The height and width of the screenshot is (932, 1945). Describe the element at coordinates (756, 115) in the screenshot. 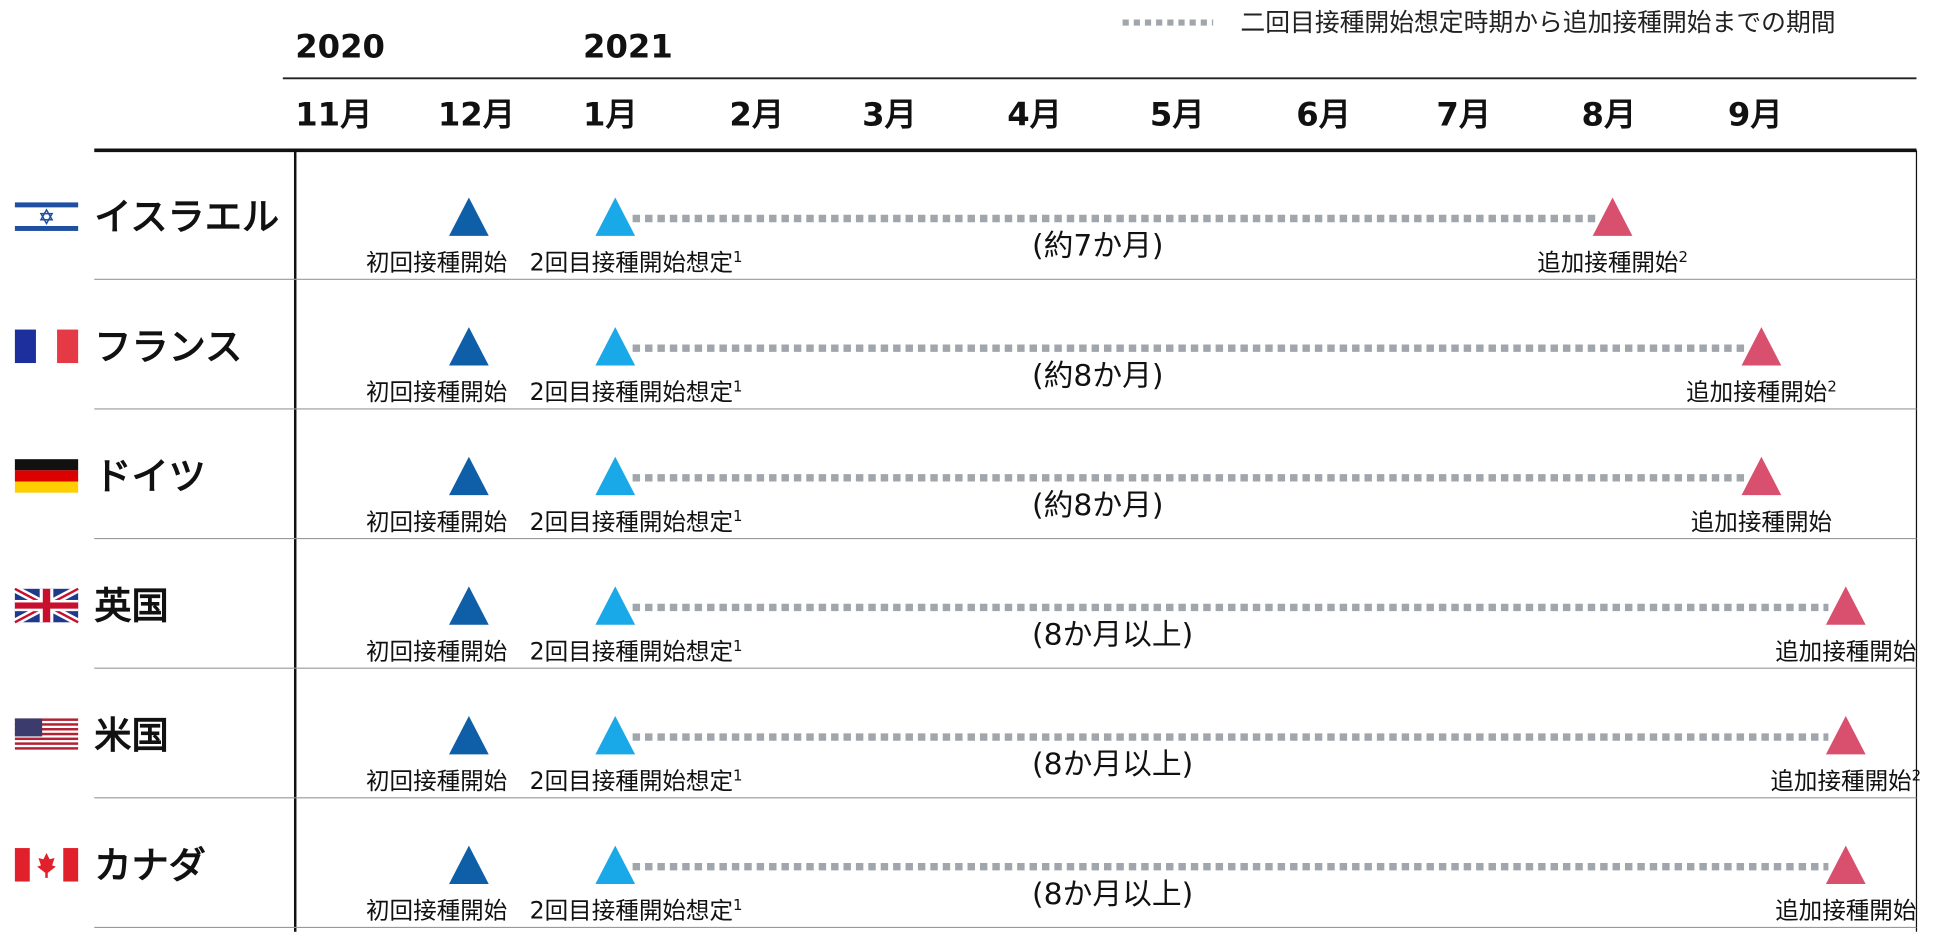

I see `month-label: 2月` at that location.